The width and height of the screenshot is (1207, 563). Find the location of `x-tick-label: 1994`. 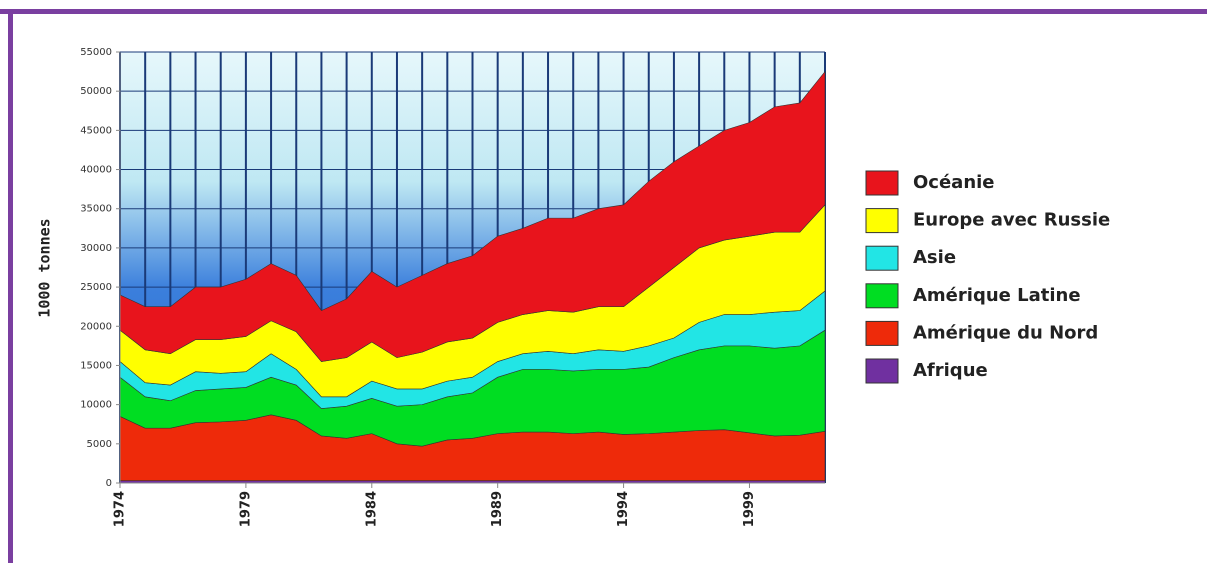

x-tick-label: 1994 is located at coordinates (623, 509).